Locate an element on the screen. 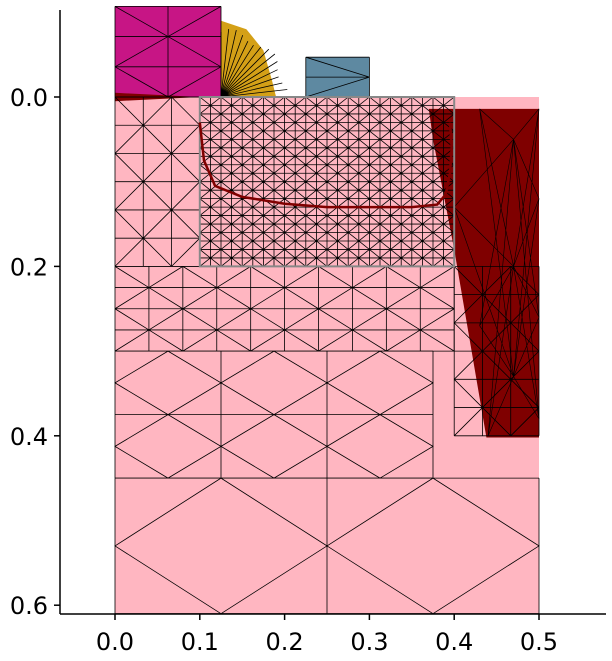 The height and width of the screenshot is (661, 612). mesh-lower is located at coordinates (274, 414).